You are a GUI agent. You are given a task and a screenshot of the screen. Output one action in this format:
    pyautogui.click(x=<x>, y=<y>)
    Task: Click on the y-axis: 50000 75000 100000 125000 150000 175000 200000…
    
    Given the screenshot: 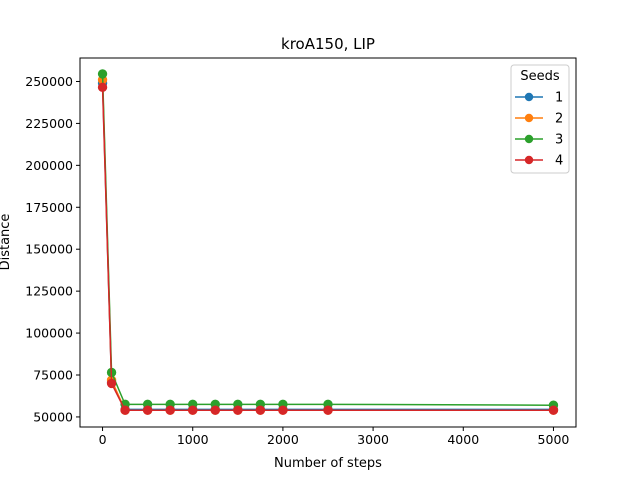 What is the action you would take?
    pyautogui.click(x=52, y=249)
    